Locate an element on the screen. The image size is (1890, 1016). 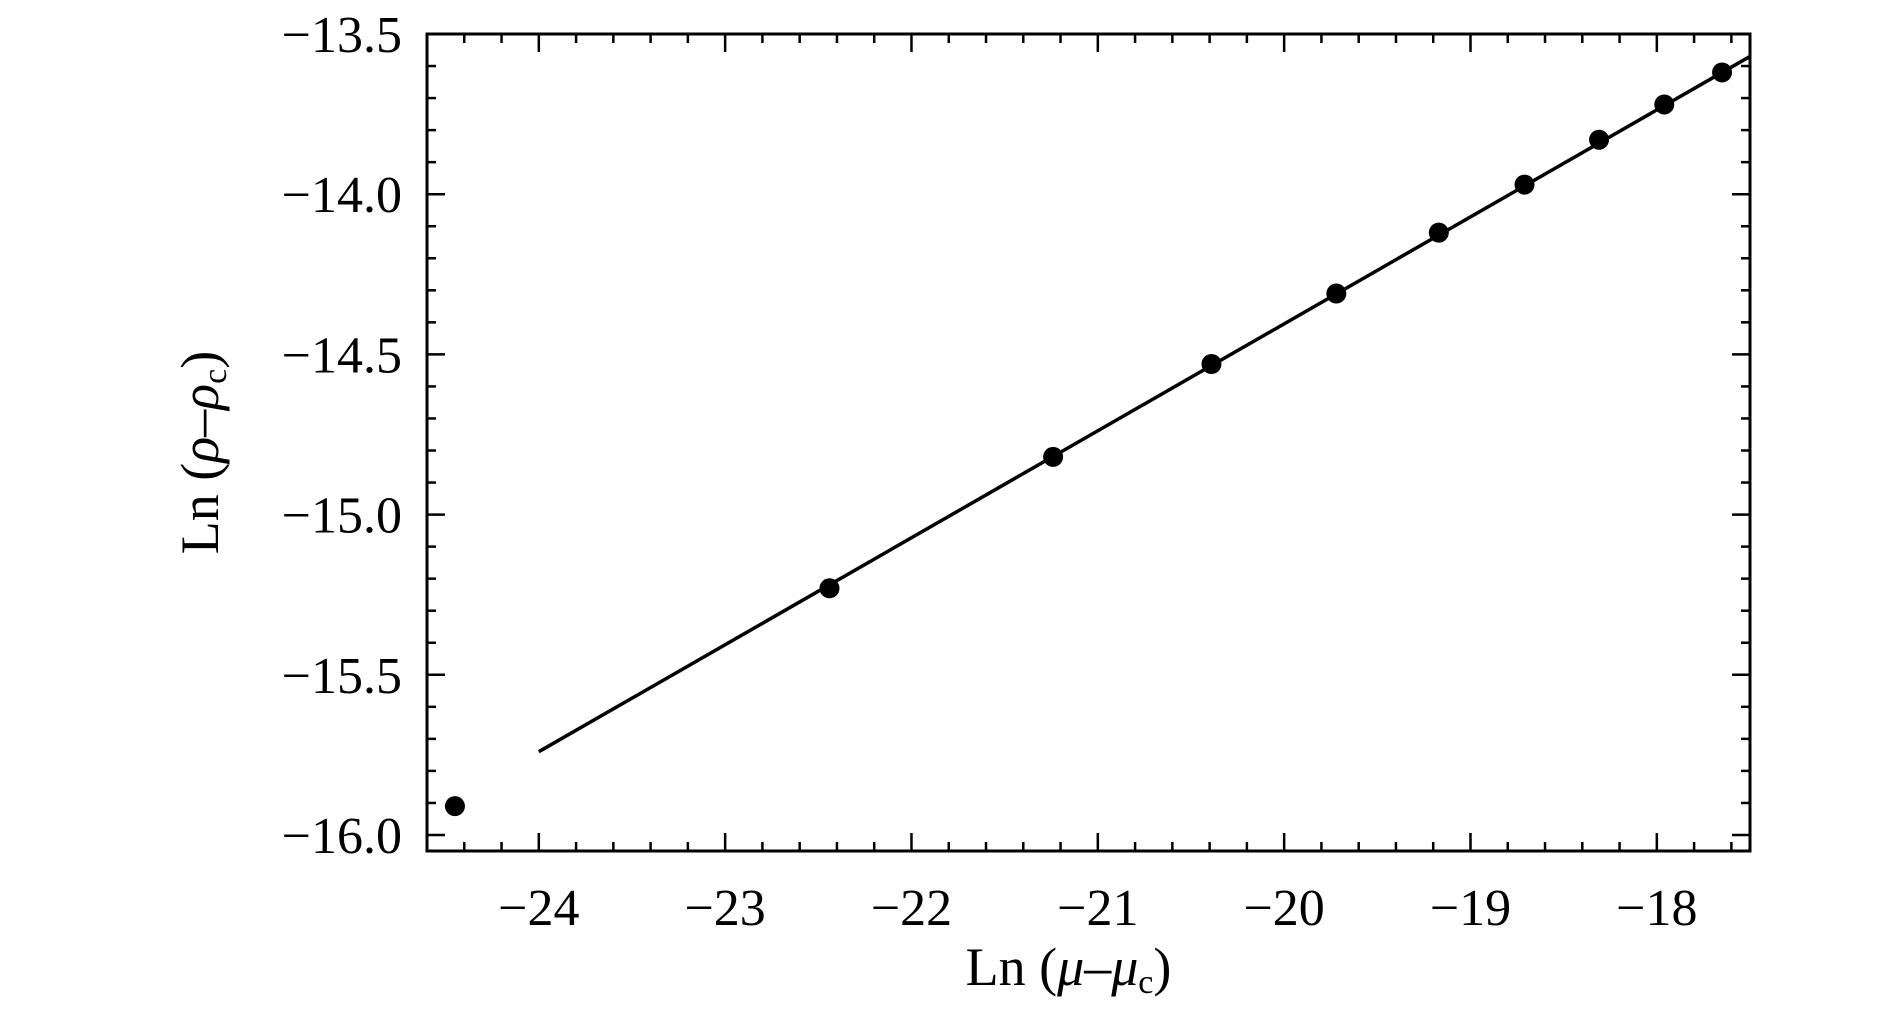
y-axis-label-var: ρ is located at coordinates (200, 451).